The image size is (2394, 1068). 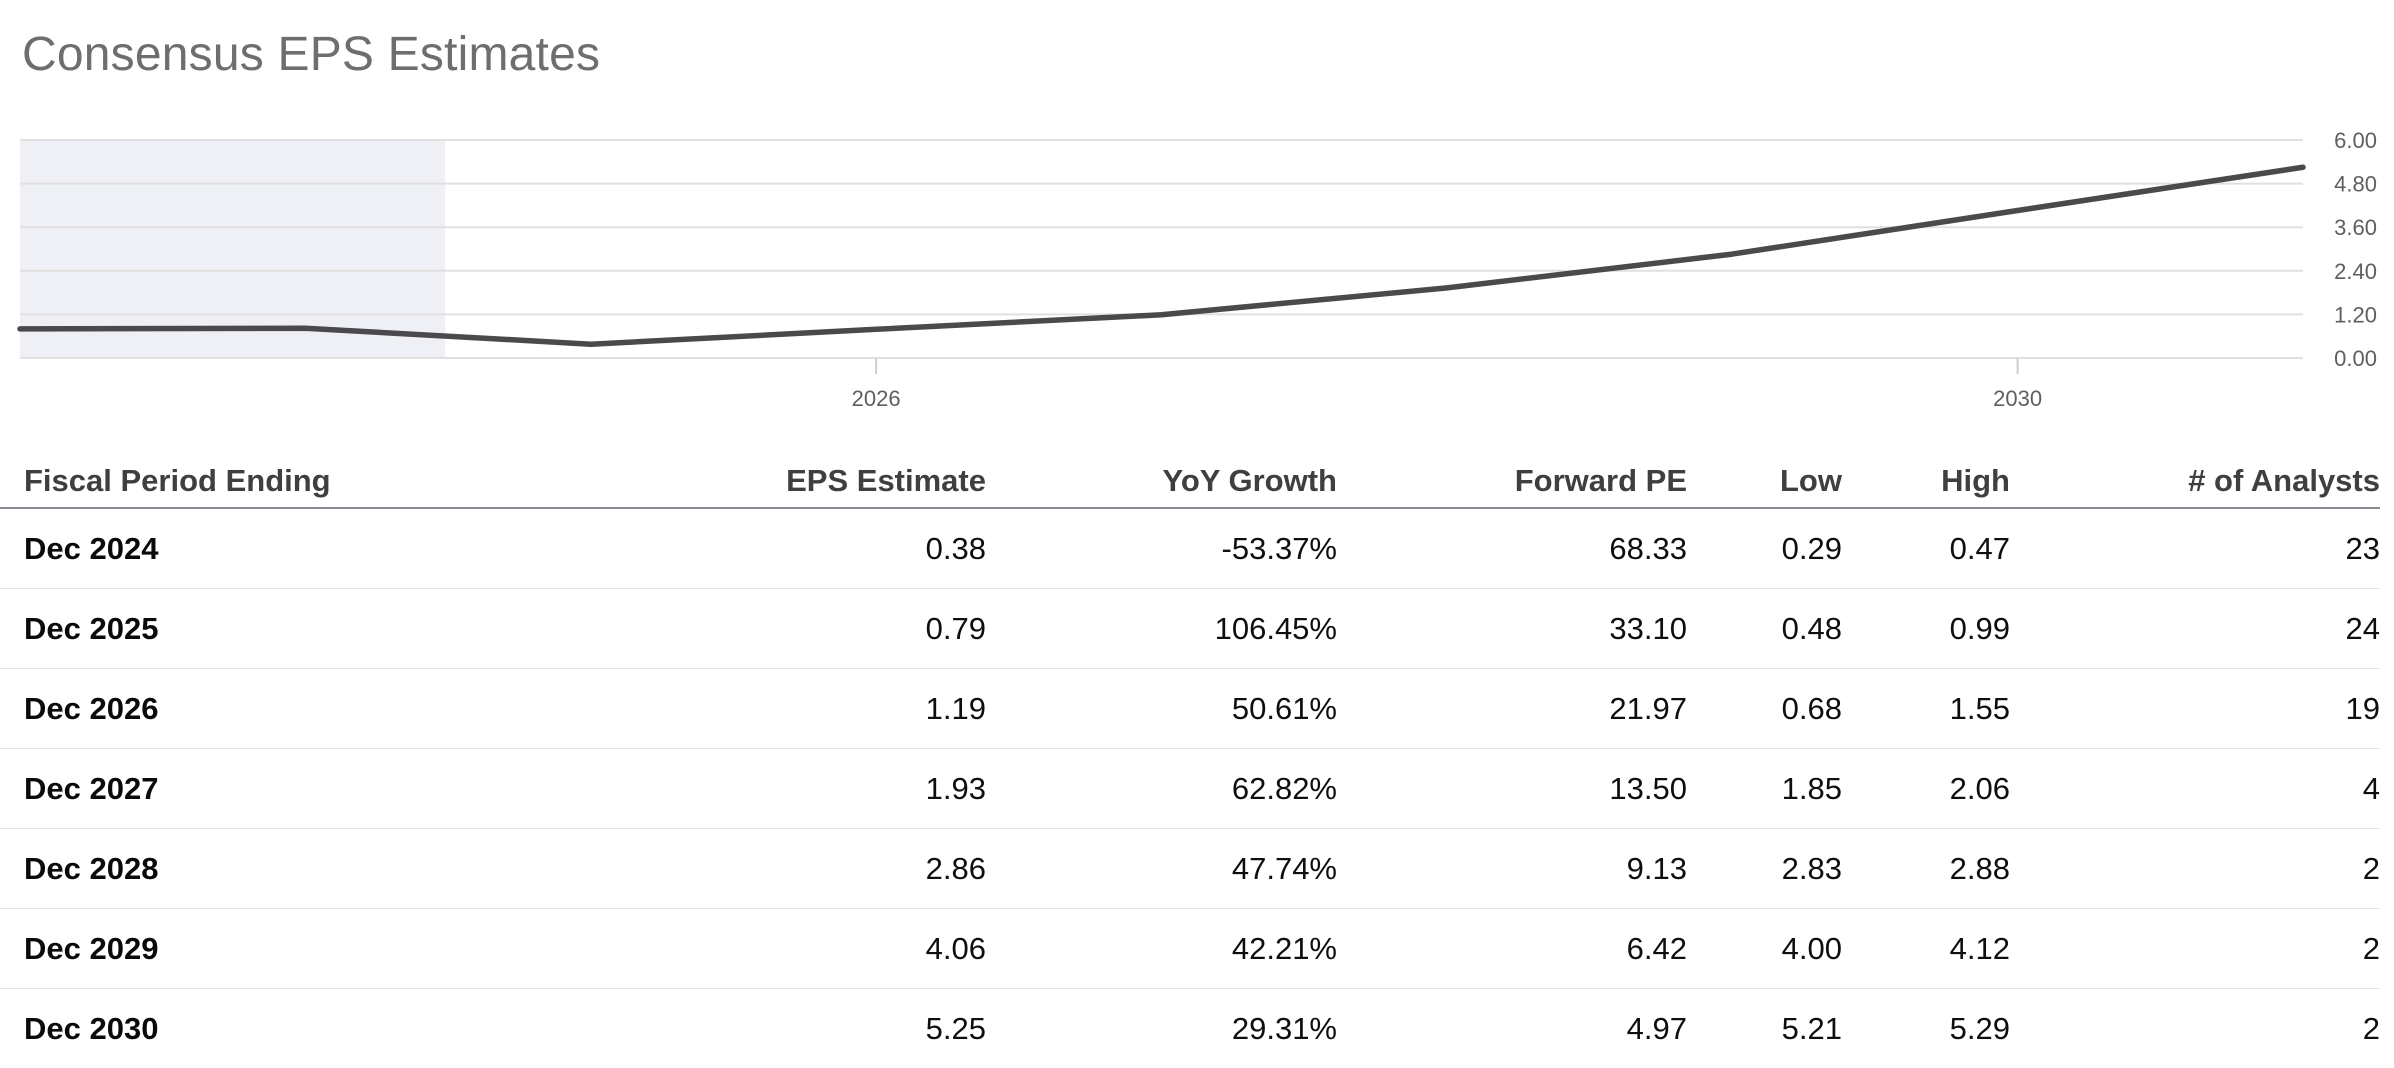 What do you see at coordinates (2355, 184) in the screenshot?
I see `y-axis-label: 4.80` at bounding box center [2355, 184].